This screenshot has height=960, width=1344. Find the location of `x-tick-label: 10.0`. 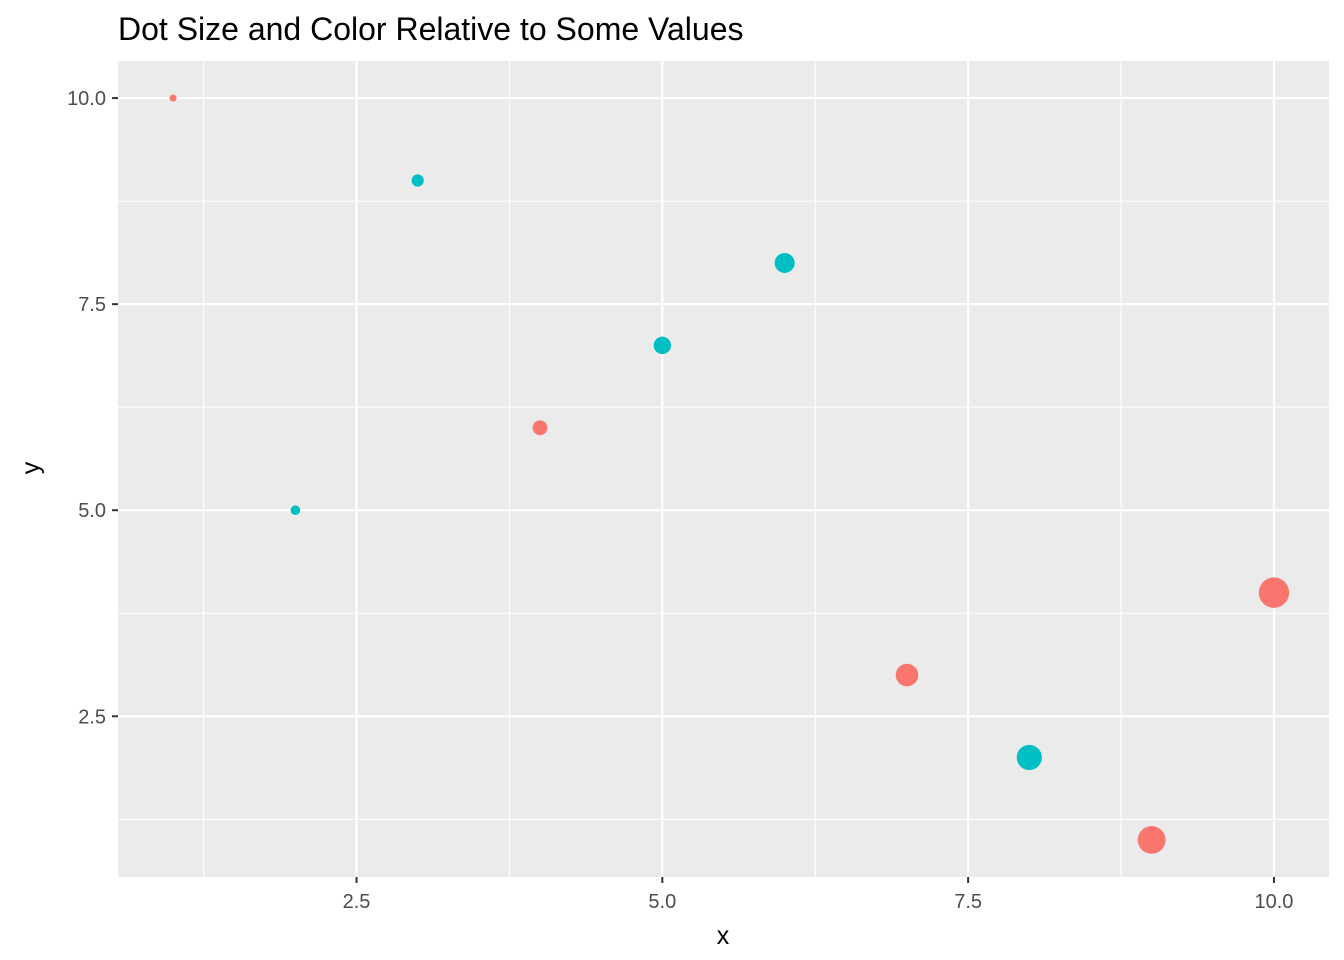

x-tick-label: 10.0 is located at coordinates (1273, 902).